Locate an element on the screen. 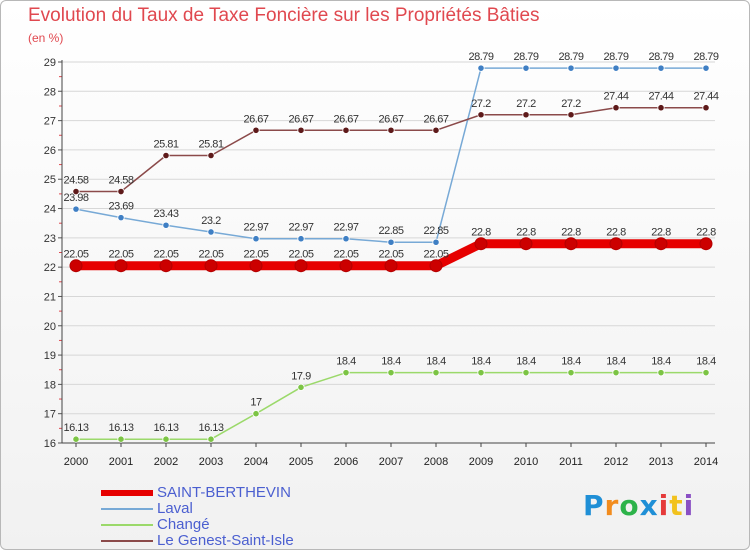 The width and height of the screenshot is (750, 550). logo-letter: x is located at coordinates (649, 505).